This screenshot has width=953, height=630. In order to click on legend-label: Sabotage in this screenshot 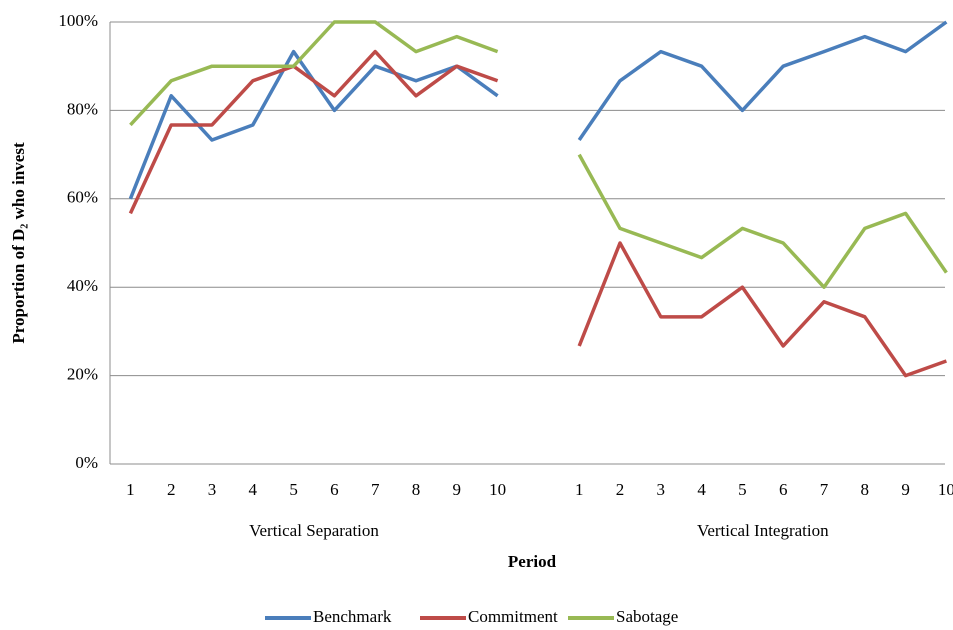, I will do `click(647, 616)`.